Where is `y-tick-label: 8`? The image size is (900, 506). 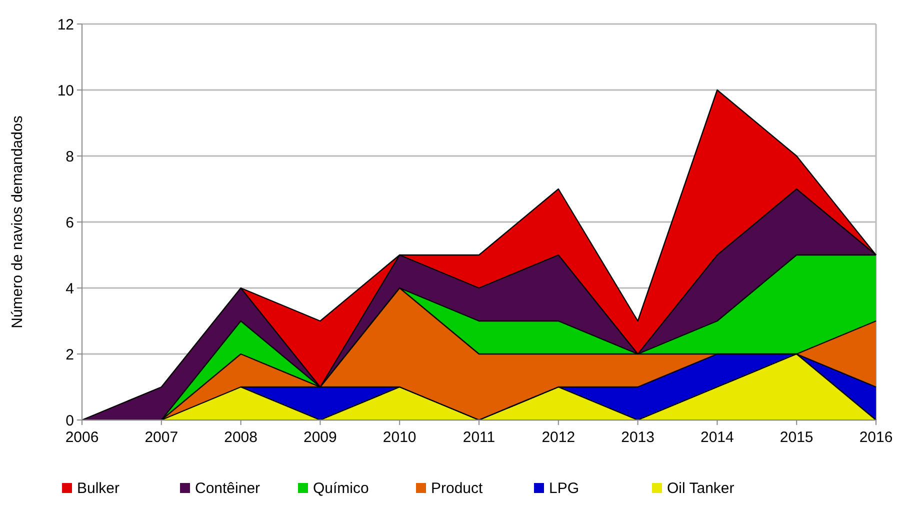 y-tick-label: 8 is located at coordinates (70, 157).